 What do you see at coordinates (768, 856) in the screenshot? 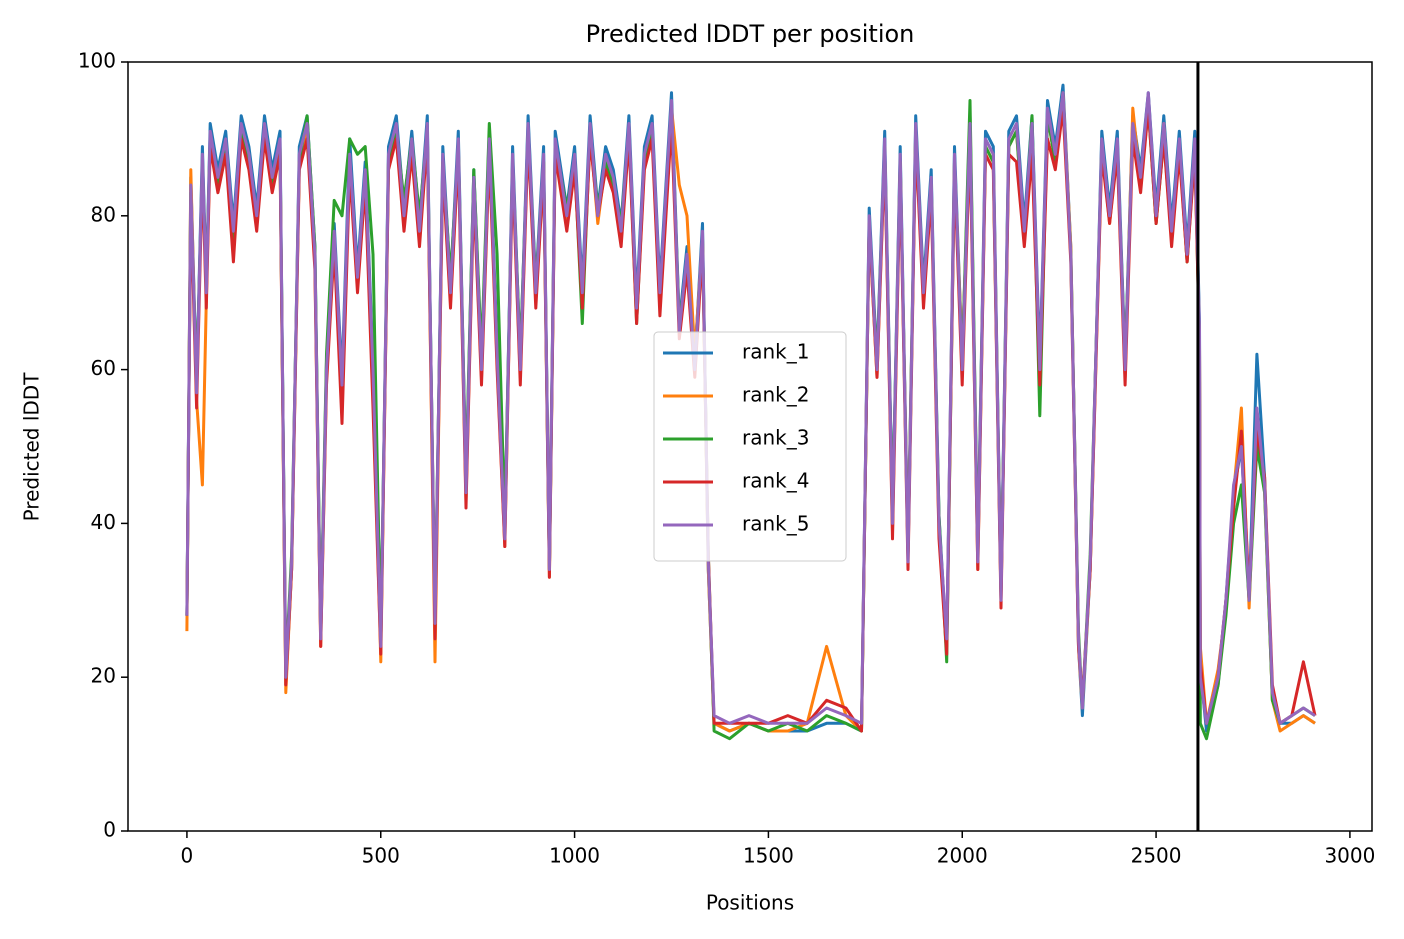
I see `x-tick-label: 1500` at bounding box center [768, 856].